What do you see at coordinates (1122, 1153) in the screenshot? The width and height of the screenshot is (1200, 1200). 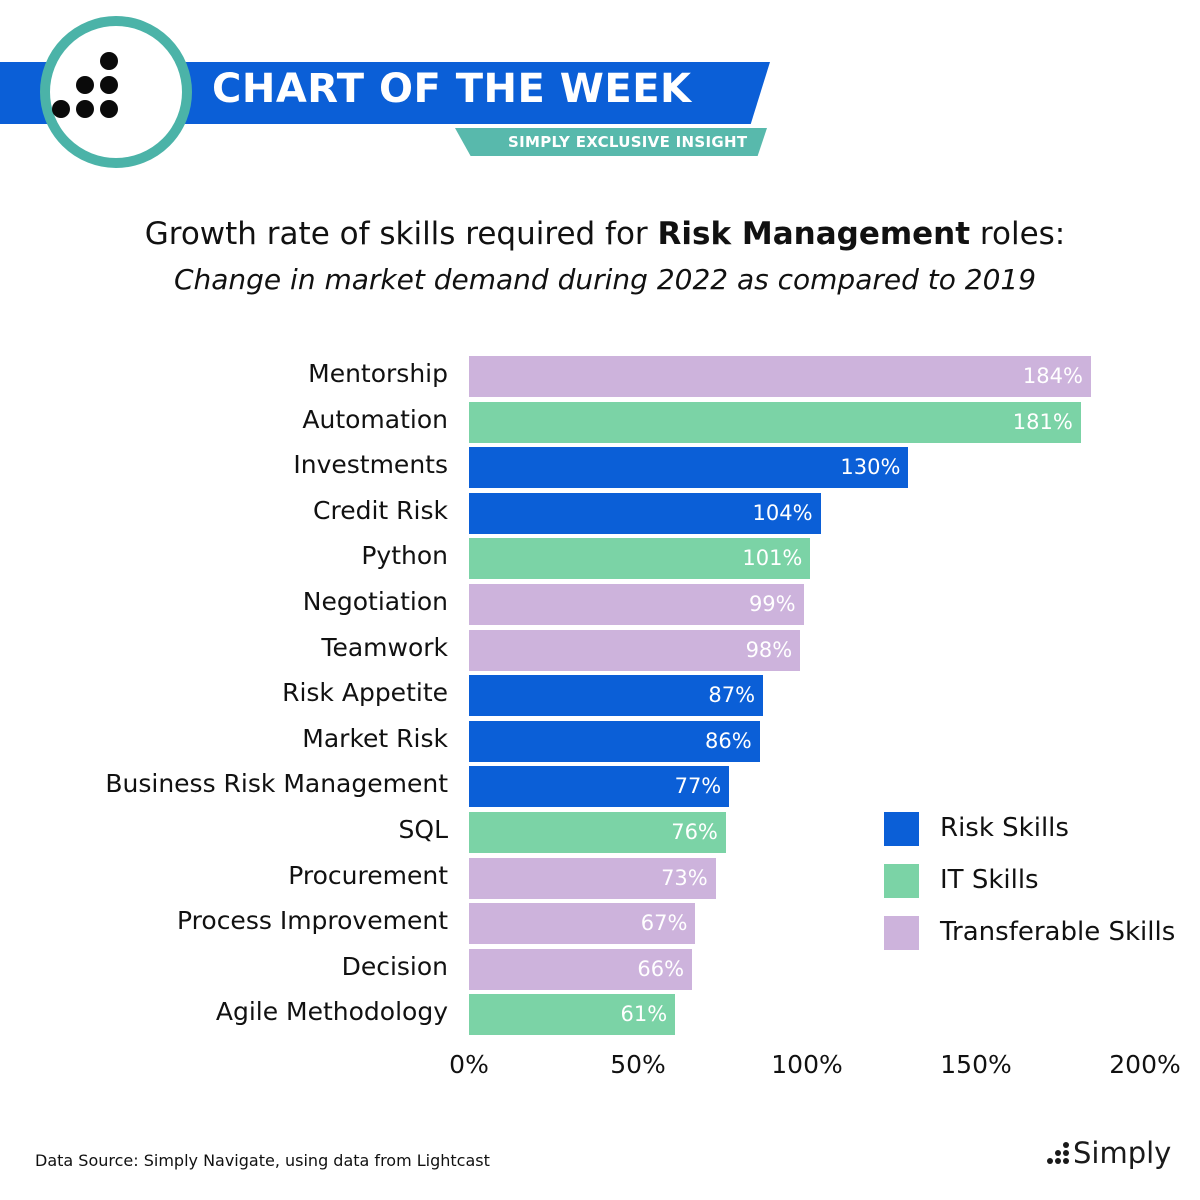 I see `brand-name: Simply` at bounding box center [1122, 1153].